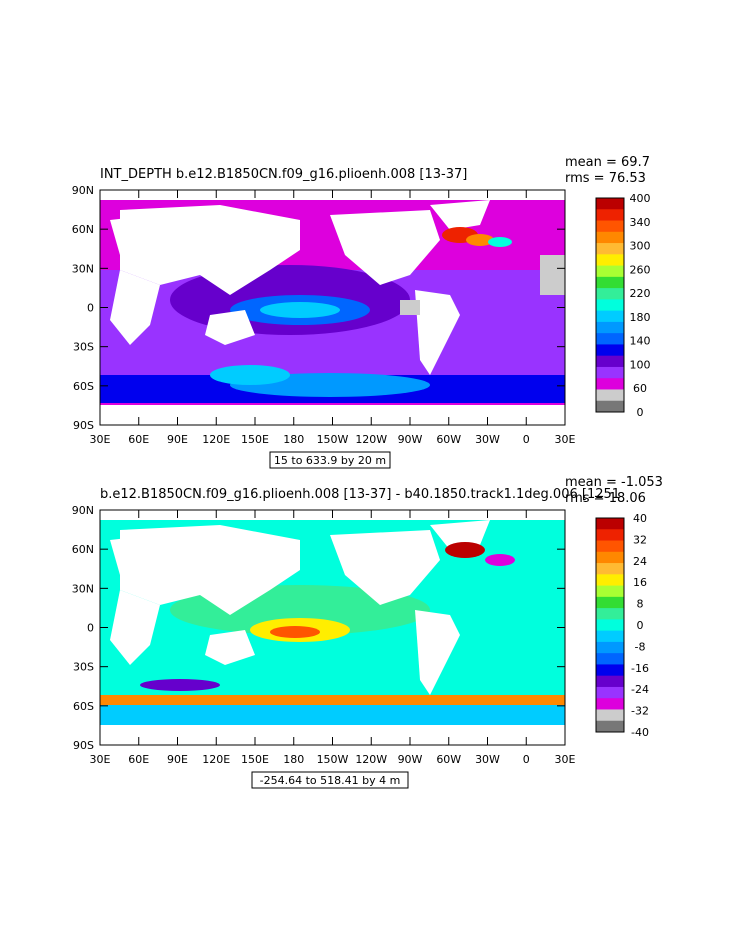 This screenshot has height=945, width=733. Describe the element at coordinates (605, 498) in the screenshot. I see `stat-rms: rms = 18.06` at that location.